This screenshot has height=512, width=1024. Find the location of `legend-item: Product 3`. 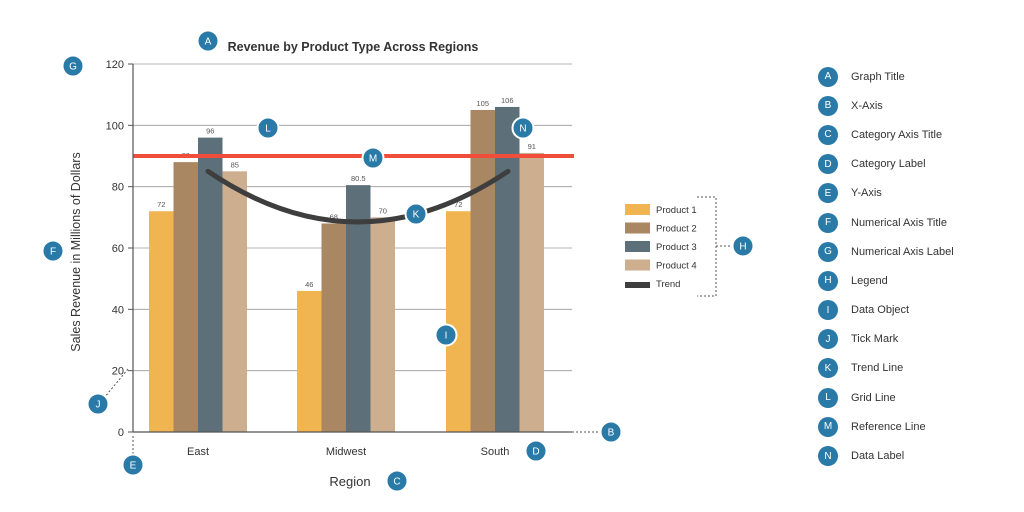

legend-item: Product 3 is located at coordinates (661, 247).